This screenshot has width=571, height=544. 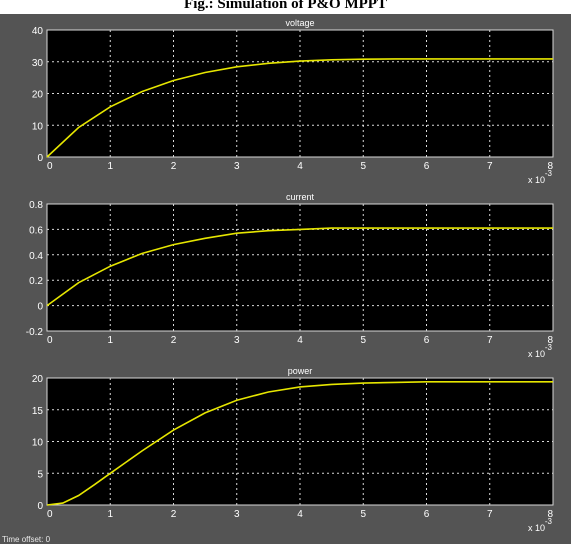 What do you see at coordinates (300, 371) in the screenshot?
I see `power-plot-title: power` at bounding box center [300, 371].